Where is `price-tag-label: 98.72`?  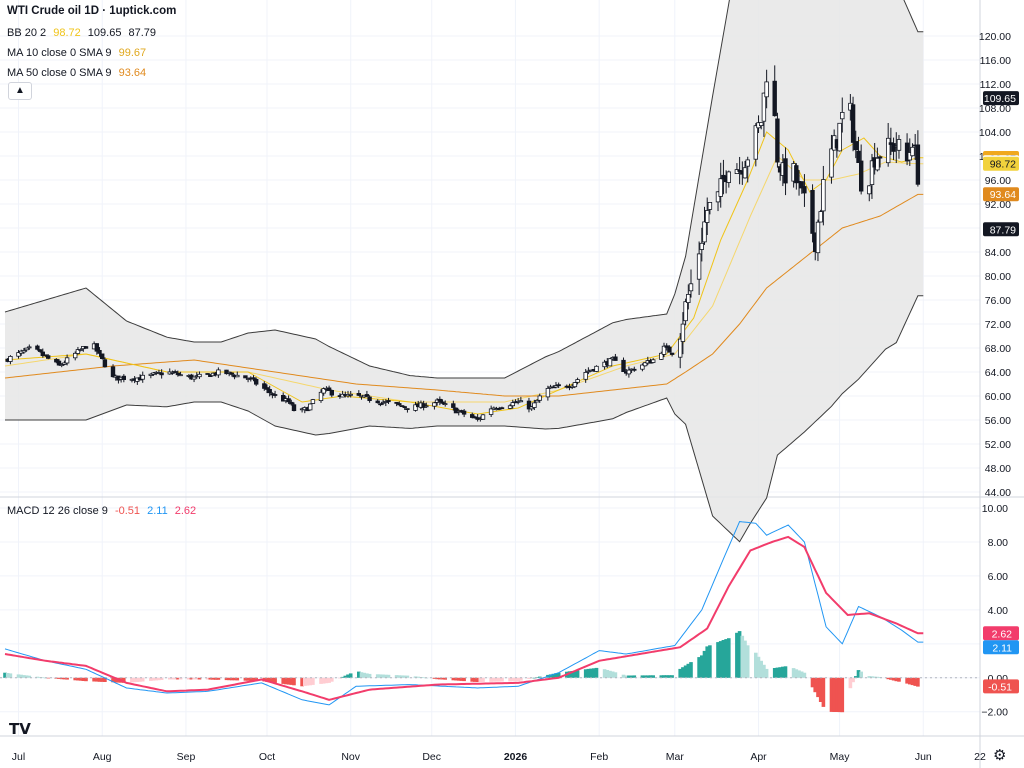 price-tag-label: 98.72 is located at coordinates (1003, 165).